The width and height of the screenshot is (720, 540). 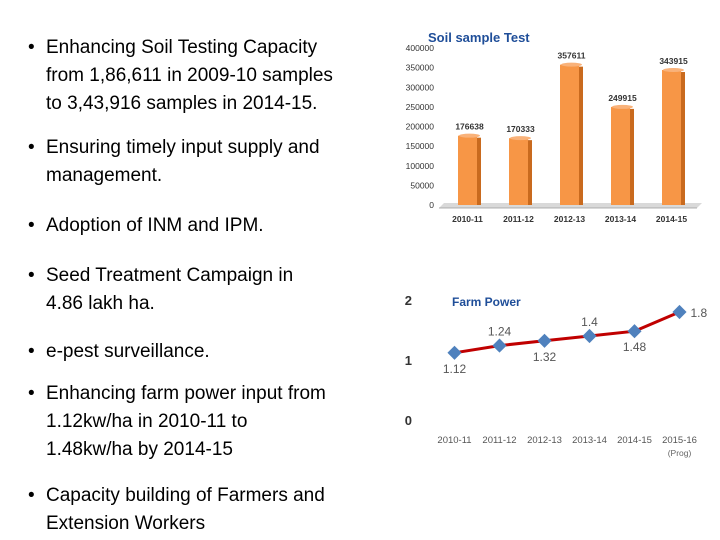 I want to click on bullet-line: Adoption of INM and IPM., so click(x=155, y=225).